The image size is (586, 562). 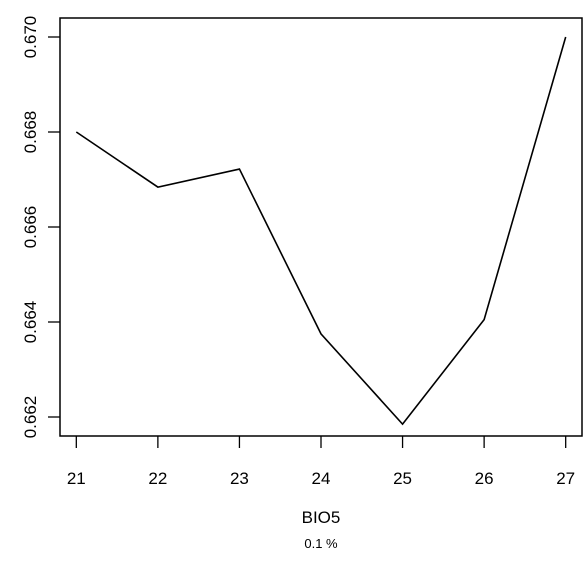 What do you see at coordinates (239, 478) in the screenshot?
I see `x-tick-label-23: 23` at bounding box center [239, 478].